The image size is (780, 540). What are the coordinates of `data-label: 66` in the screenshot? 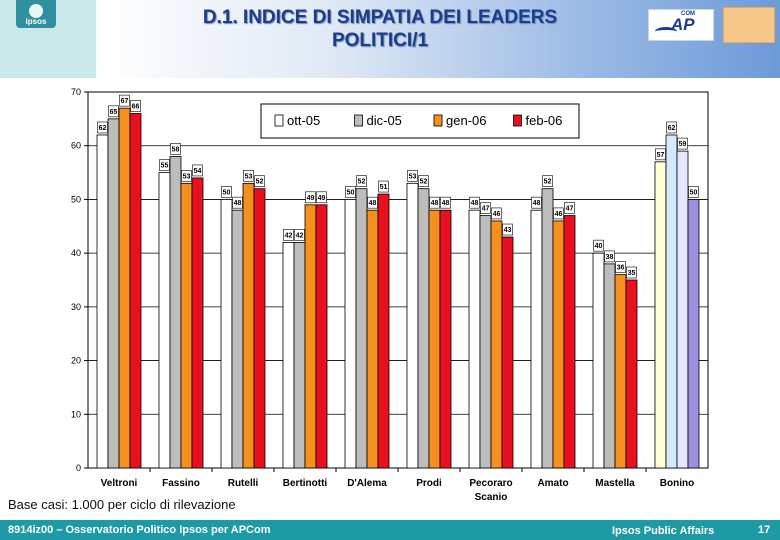 It's located at (136, 106).